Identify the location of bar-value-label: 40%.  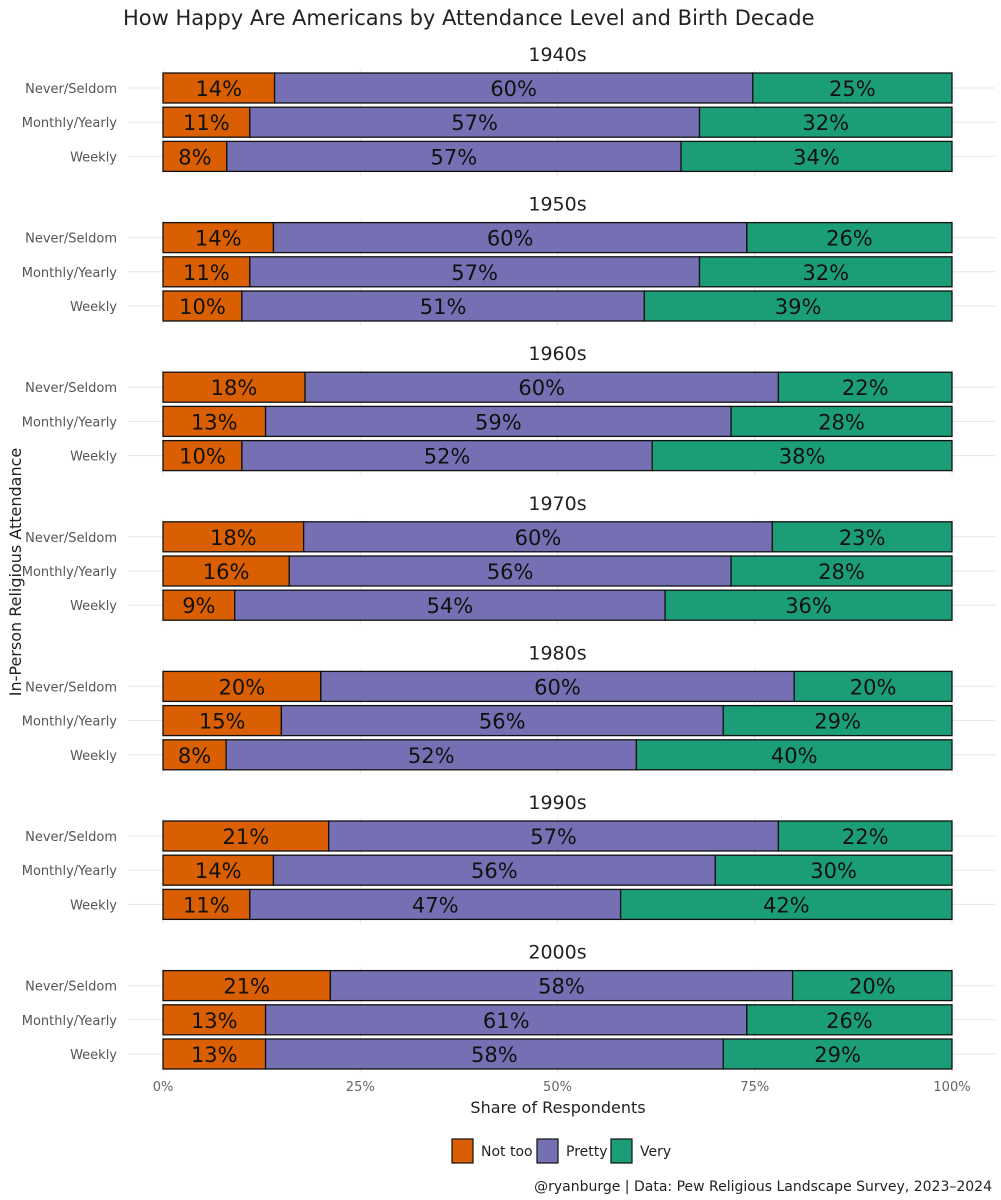
(794, 756).